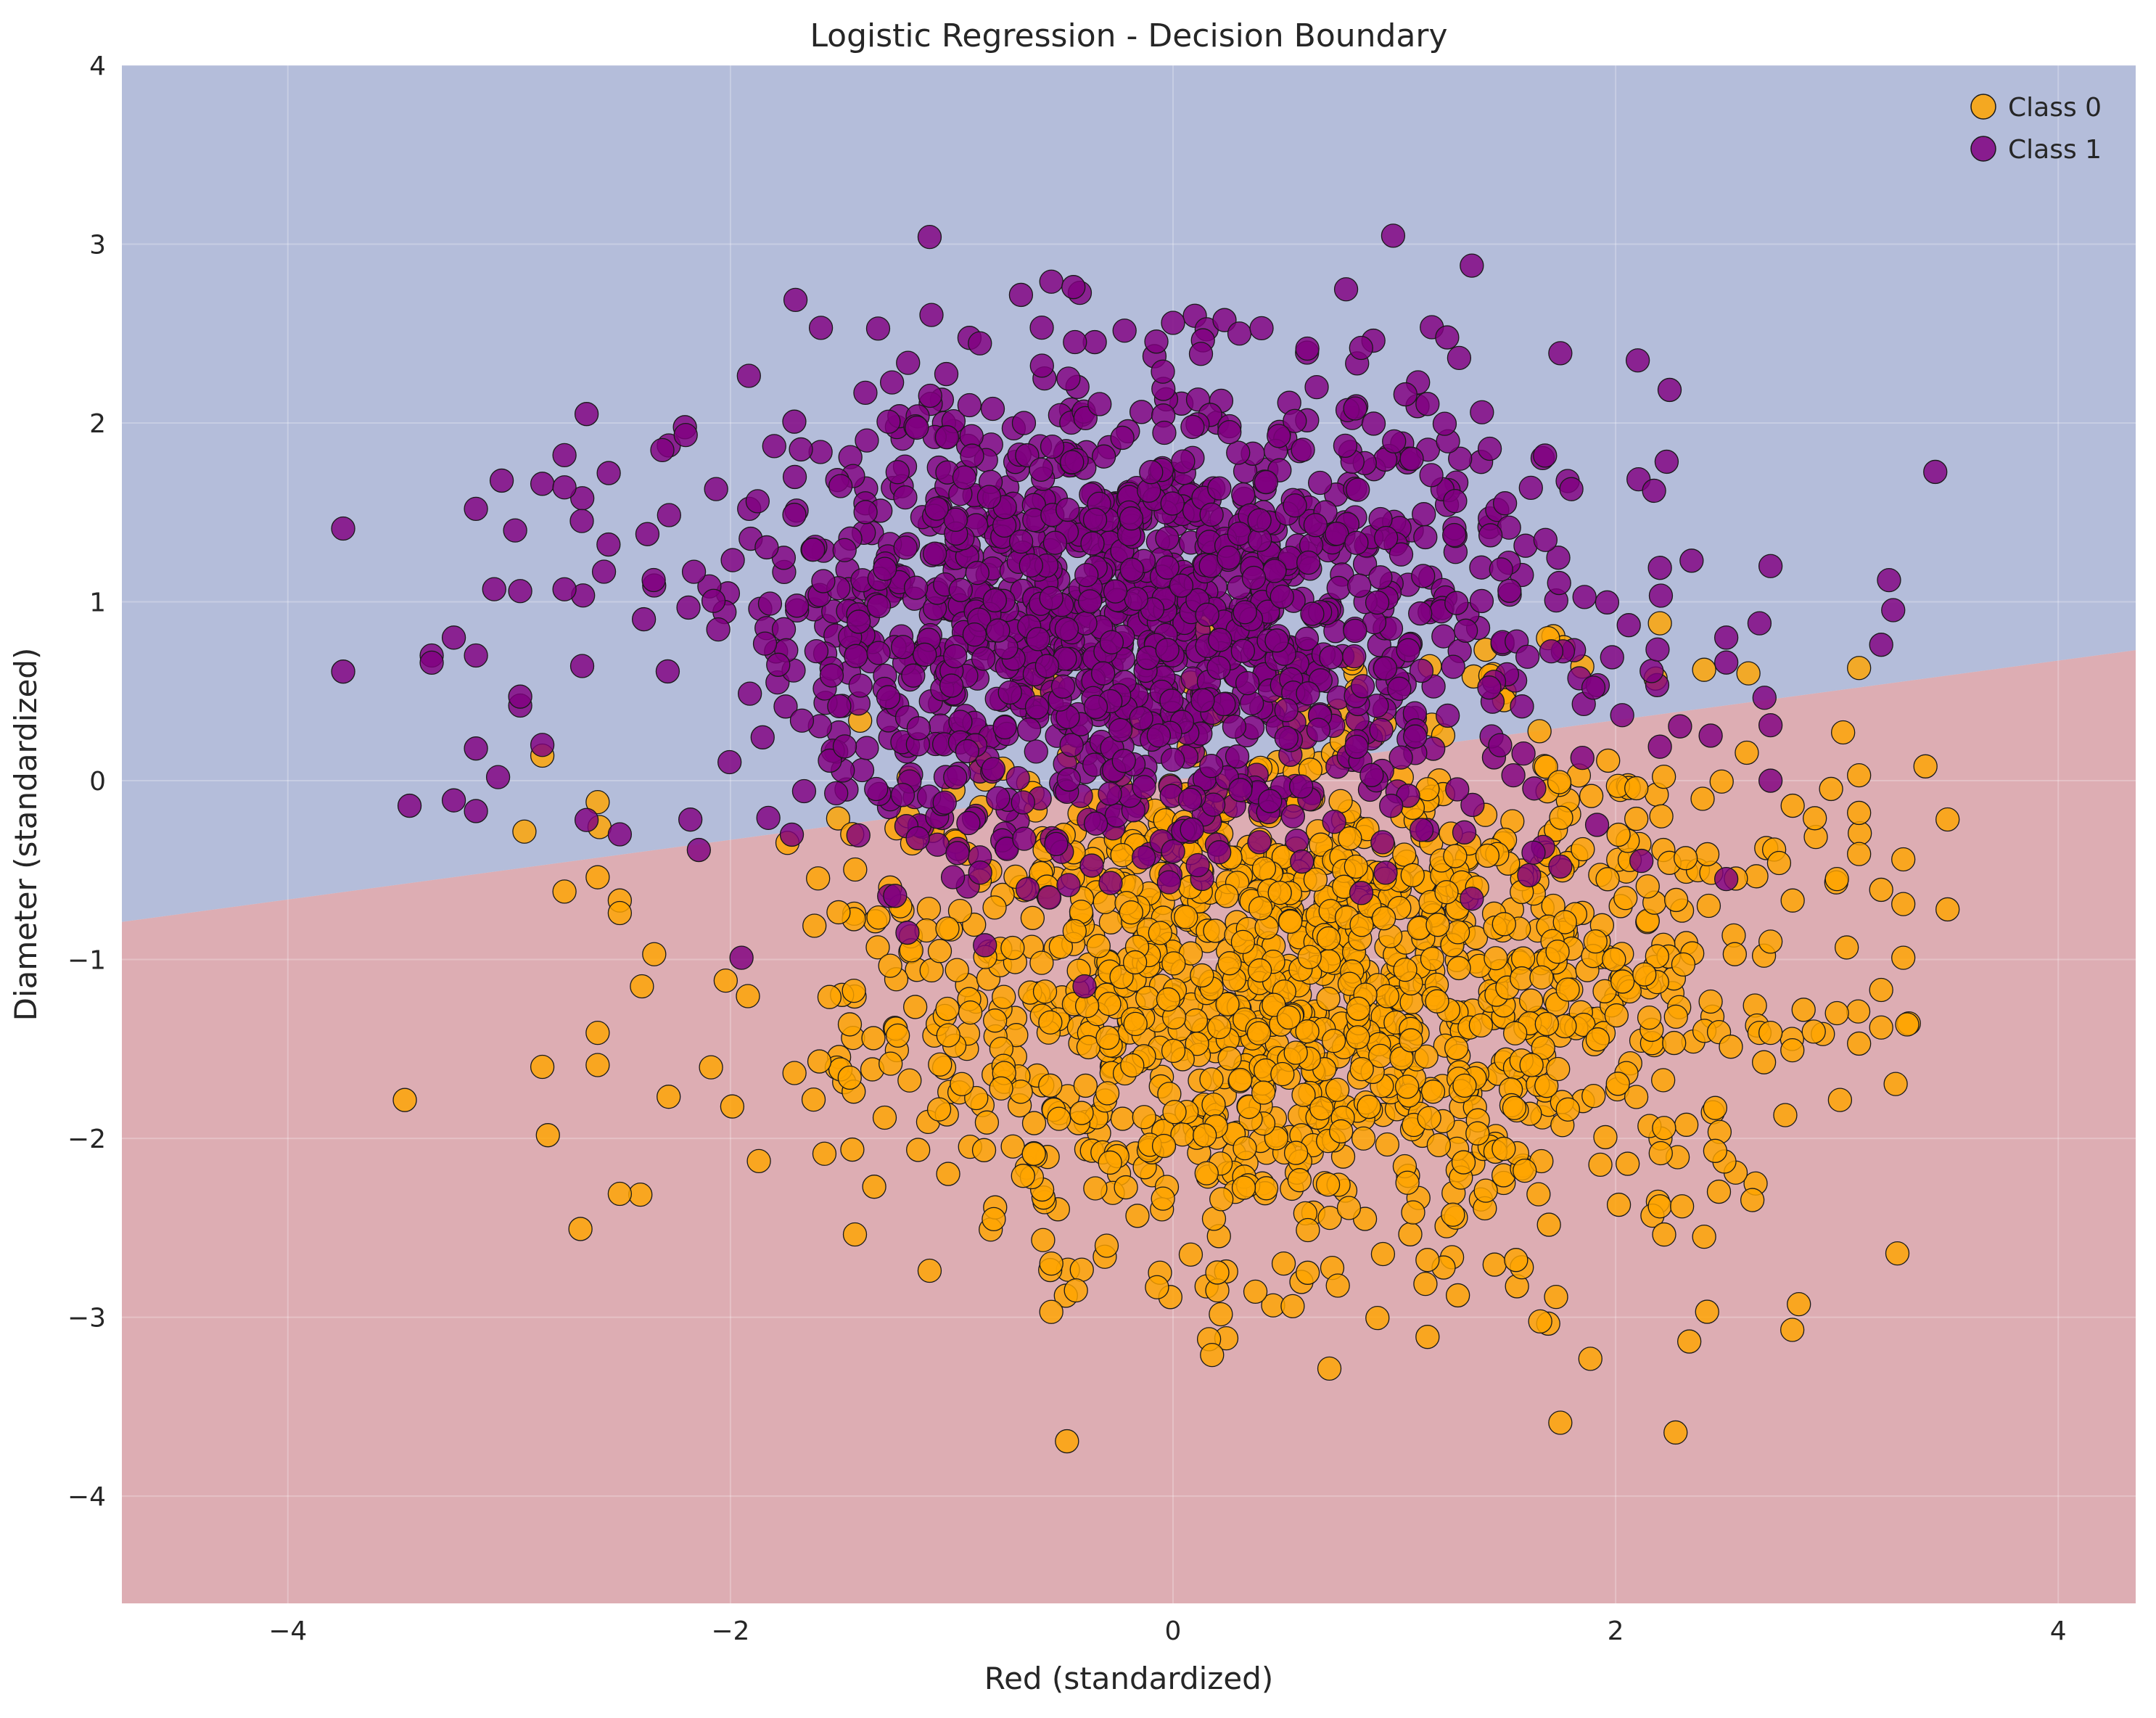  Describe the element at coordinates (97, 782) in the screenshot. I see `y-tick-label: 0` at that location.